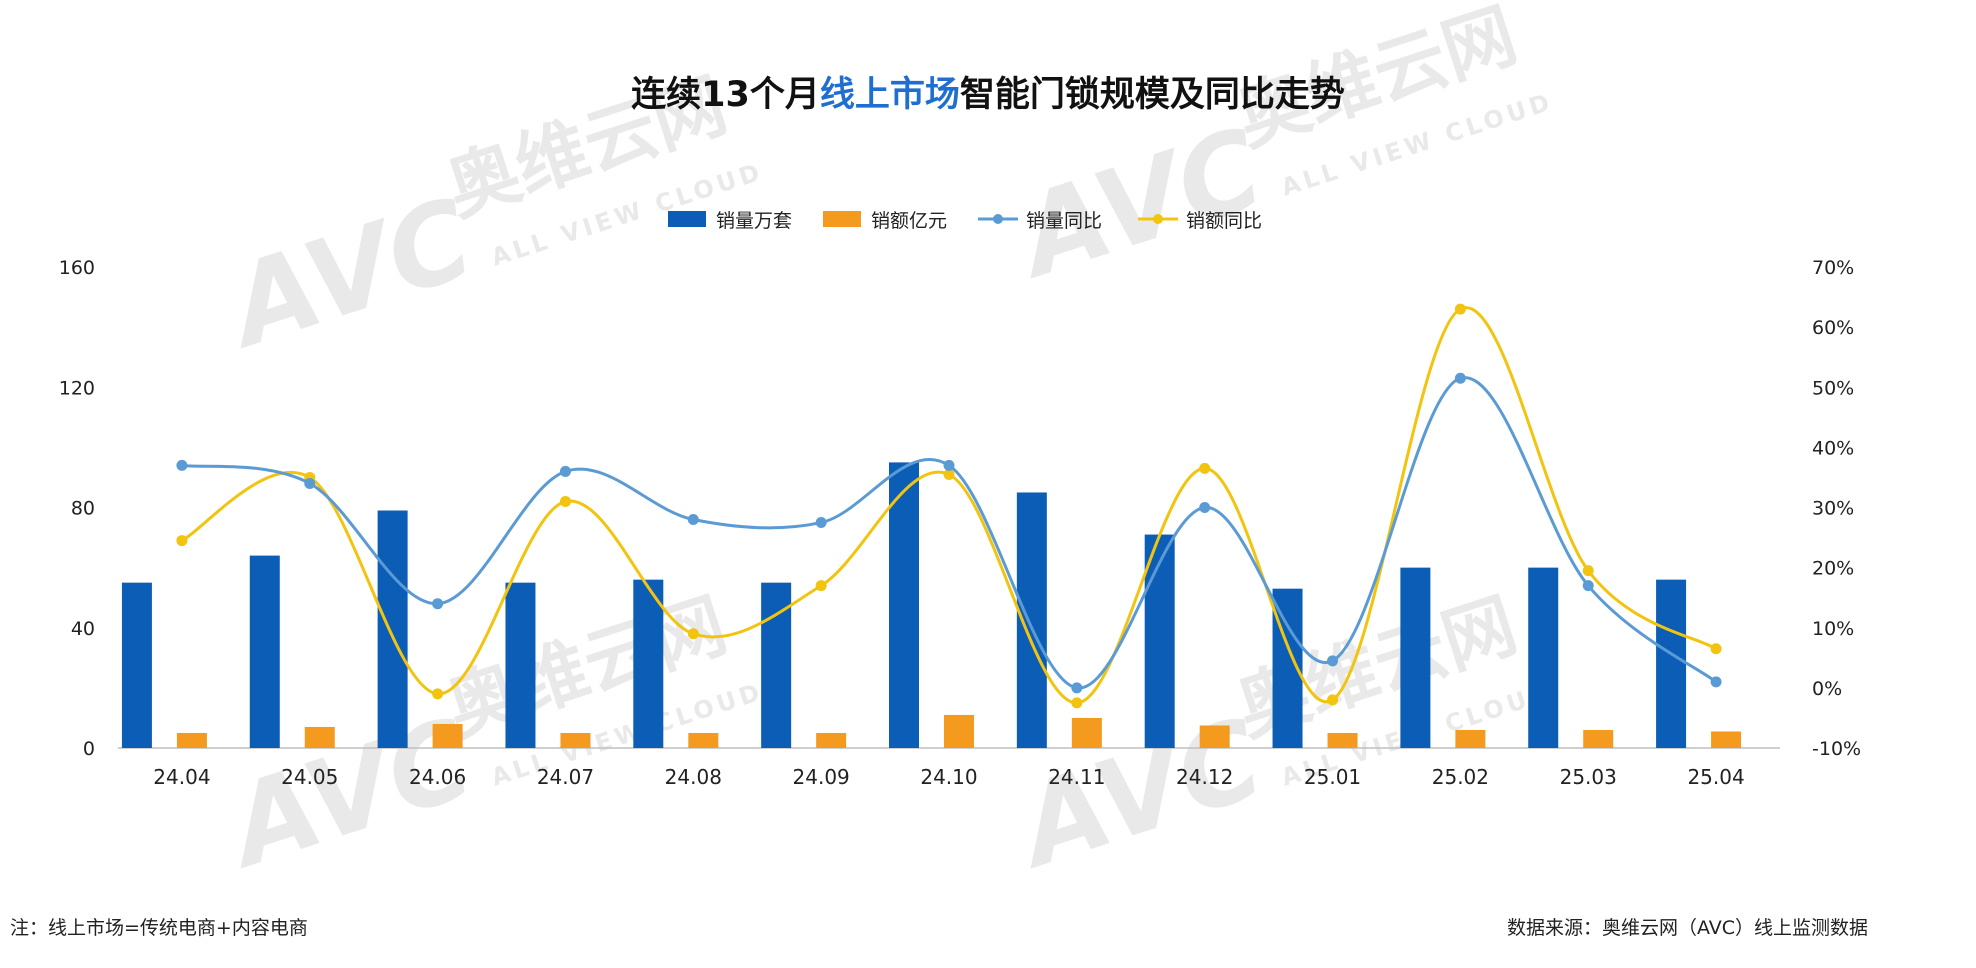  Describe the element at coordinates (309, 777) in the screenshot. I see `x-tick-label: 24.05` at that location.